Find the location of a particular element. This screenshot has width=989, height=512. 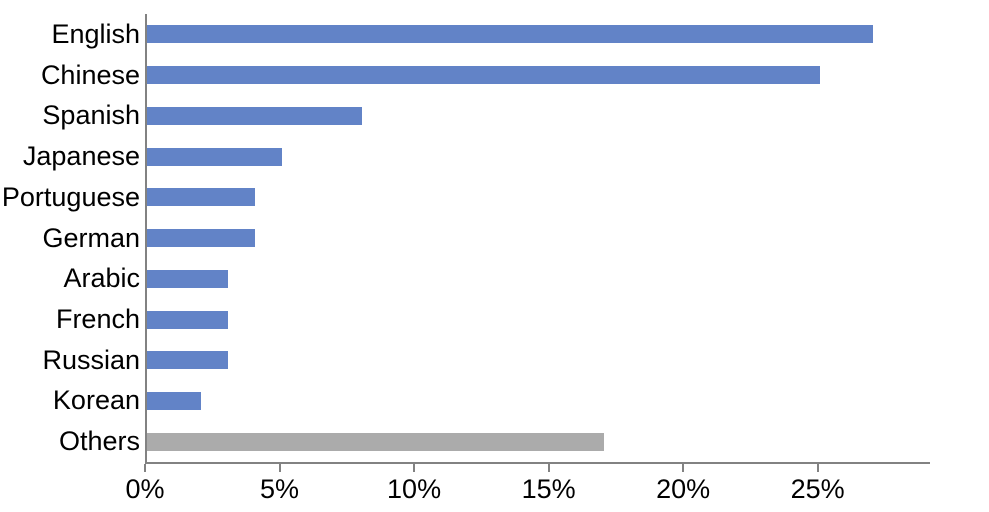

category-label: Russian is located at coordinates (91, 359).